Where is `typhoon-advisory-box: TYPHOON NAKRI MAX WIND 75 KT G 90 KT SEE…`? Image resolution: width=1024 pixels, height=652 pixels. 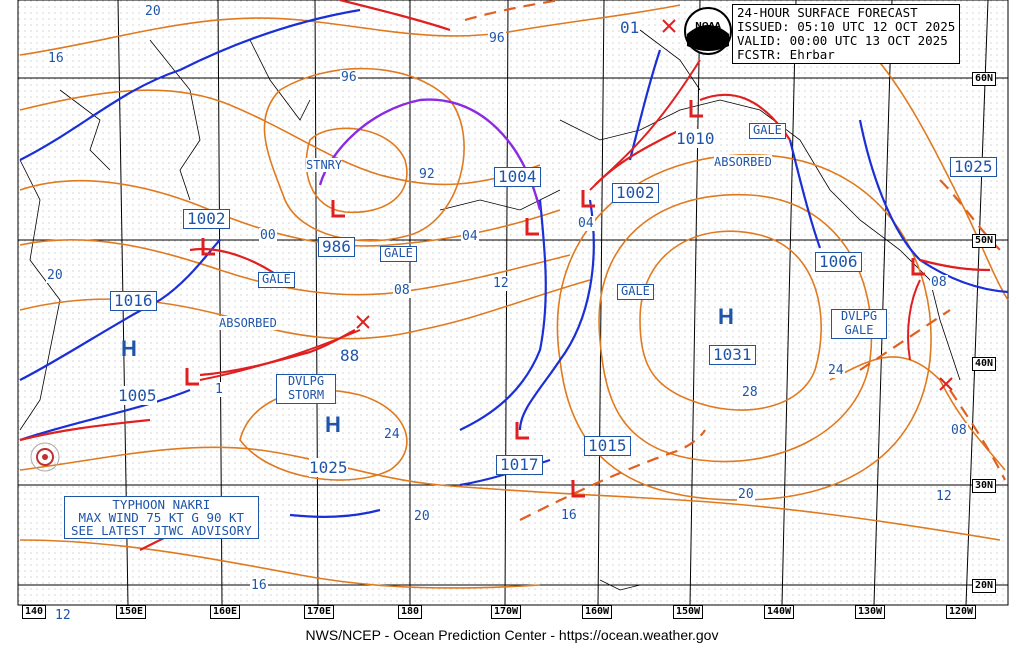 typhoon-advisory-box: TYPHOON NAKRI MAX WIND 75 KT G 90 KT SEE… is located at coordinates (161, 517).